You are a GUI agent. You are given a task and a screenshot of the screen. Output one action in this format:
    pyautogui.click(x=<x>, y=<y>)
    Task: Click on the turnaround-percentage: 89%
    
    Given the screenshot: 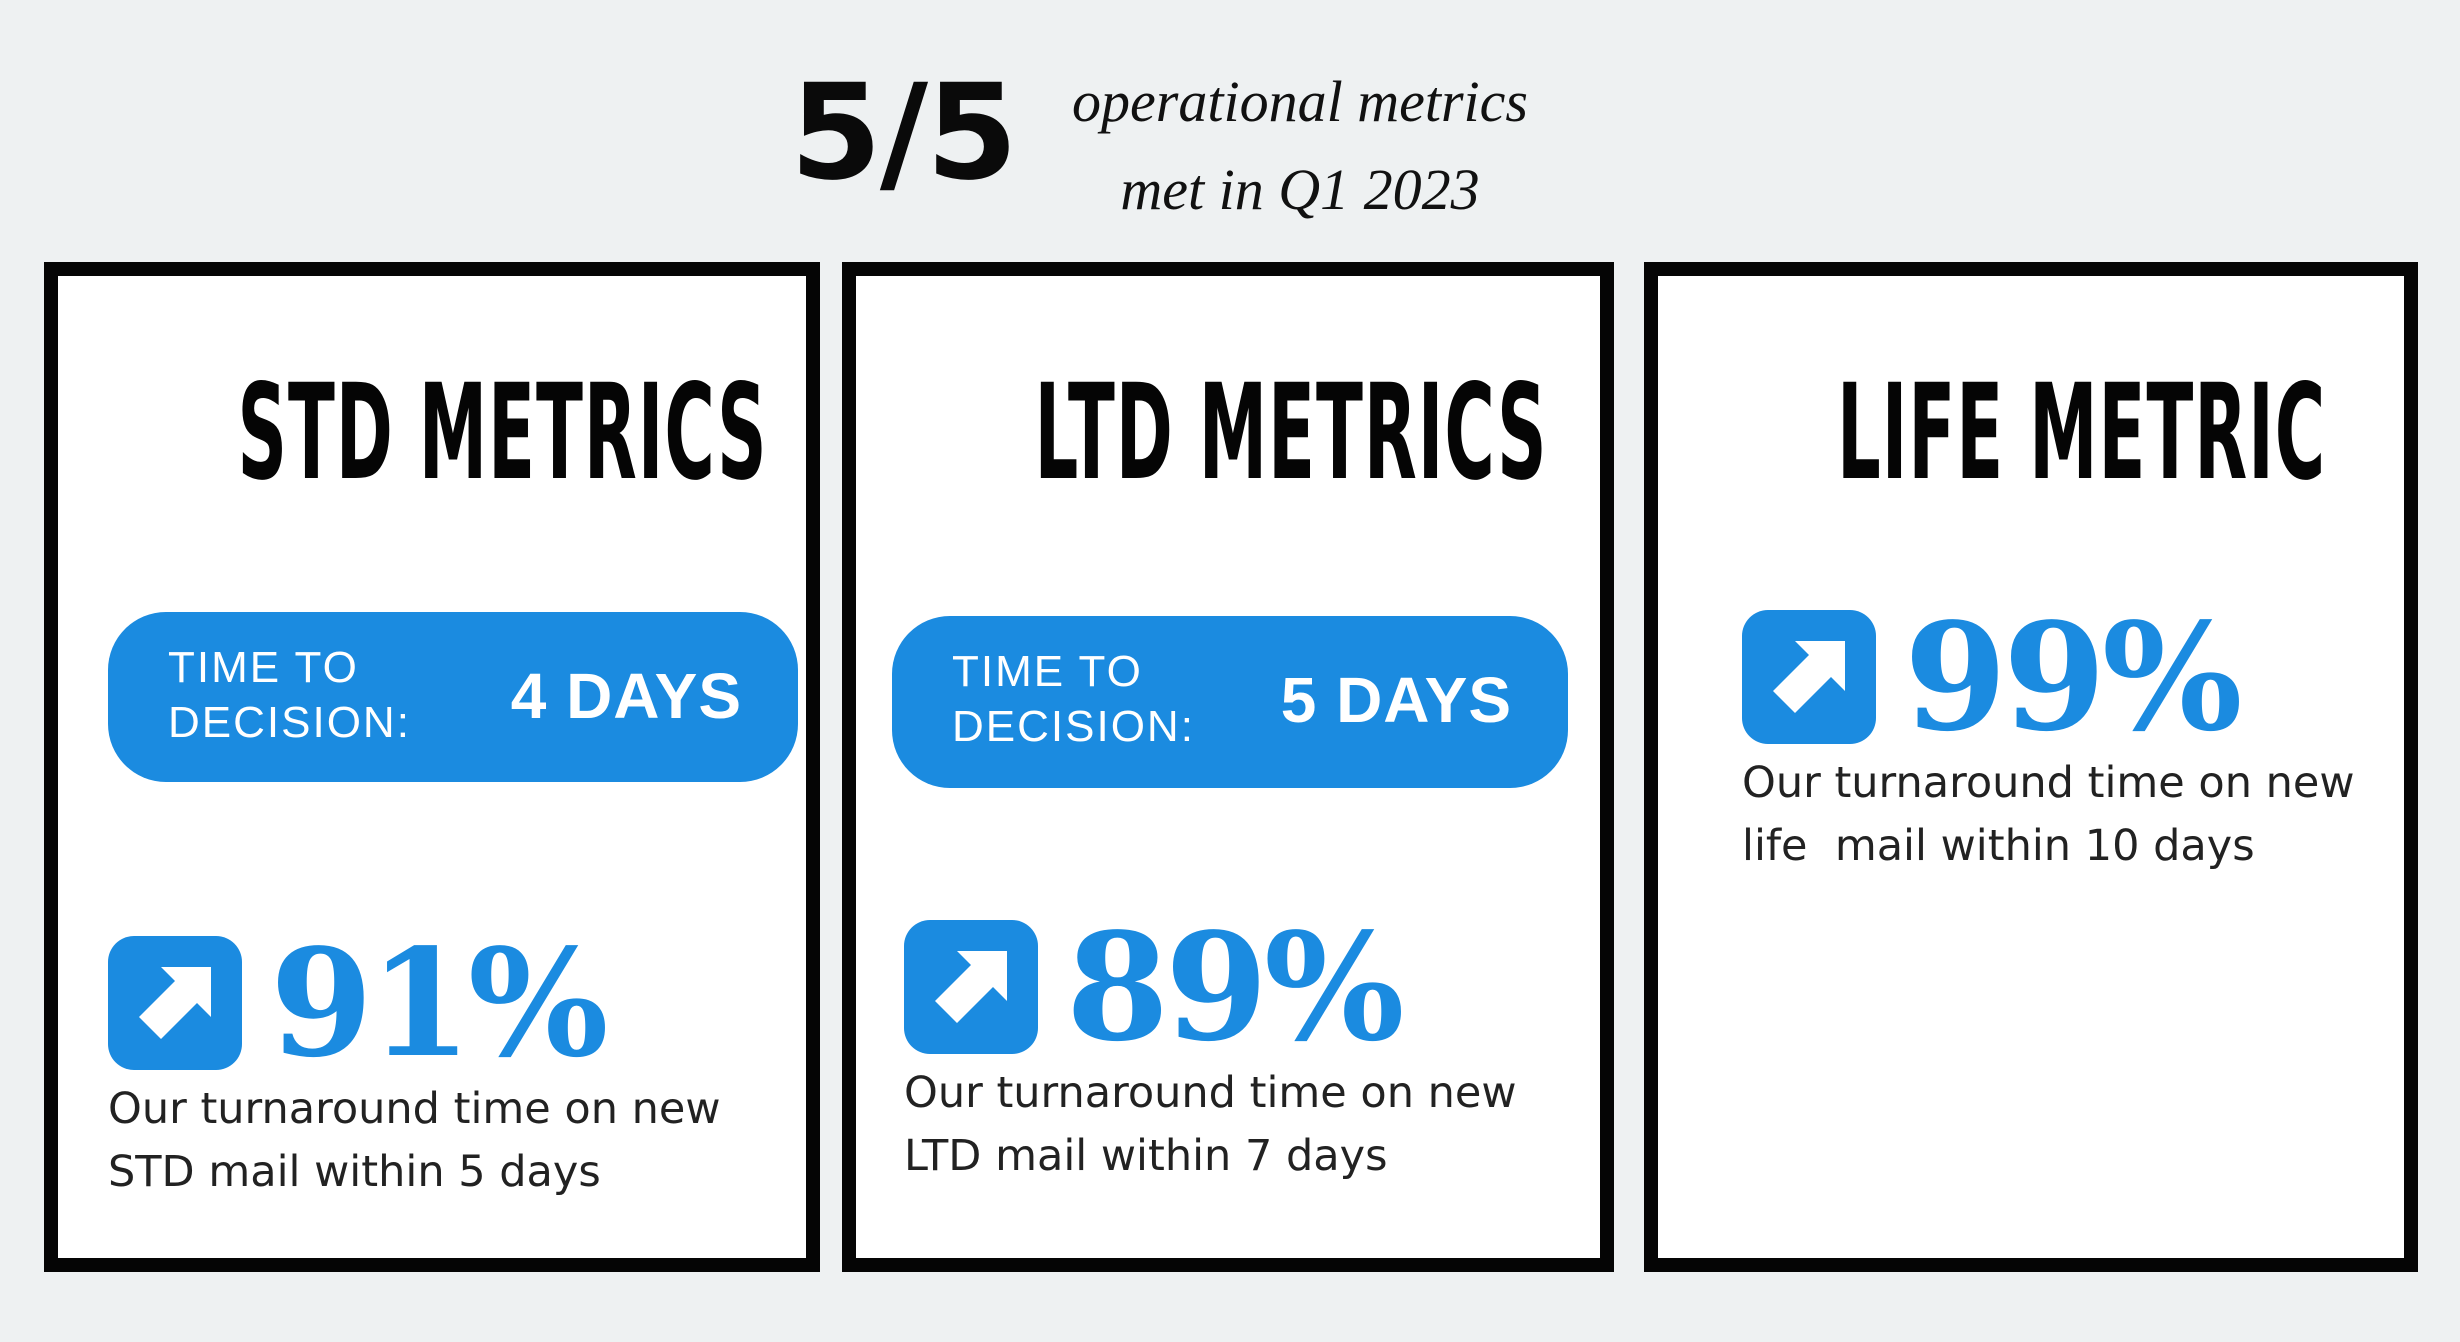 What is the action you would take?
    pyautogui.click(x=1235, y=987)
    